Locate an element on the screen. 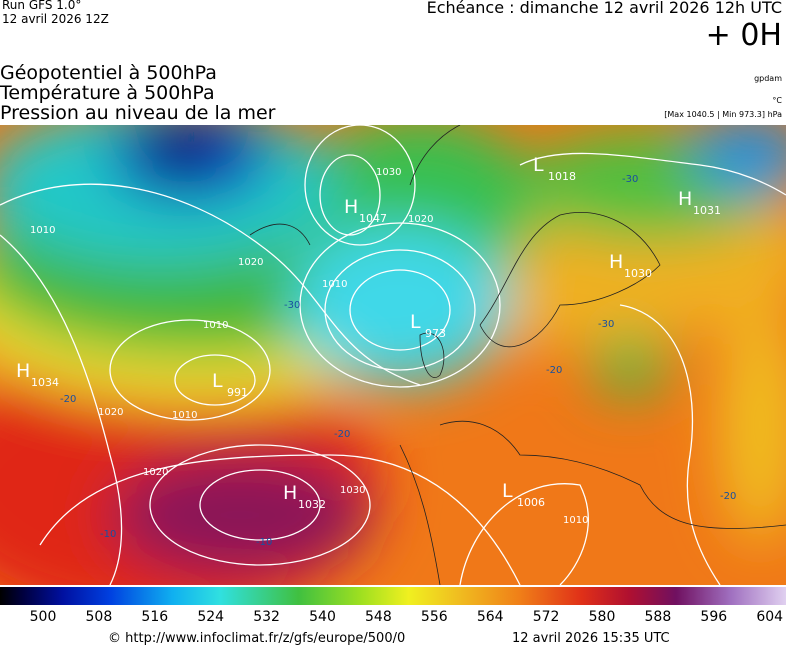 This screenshot has height=648, width=786. center-value: 1047 is located at coordinates (373, 218).